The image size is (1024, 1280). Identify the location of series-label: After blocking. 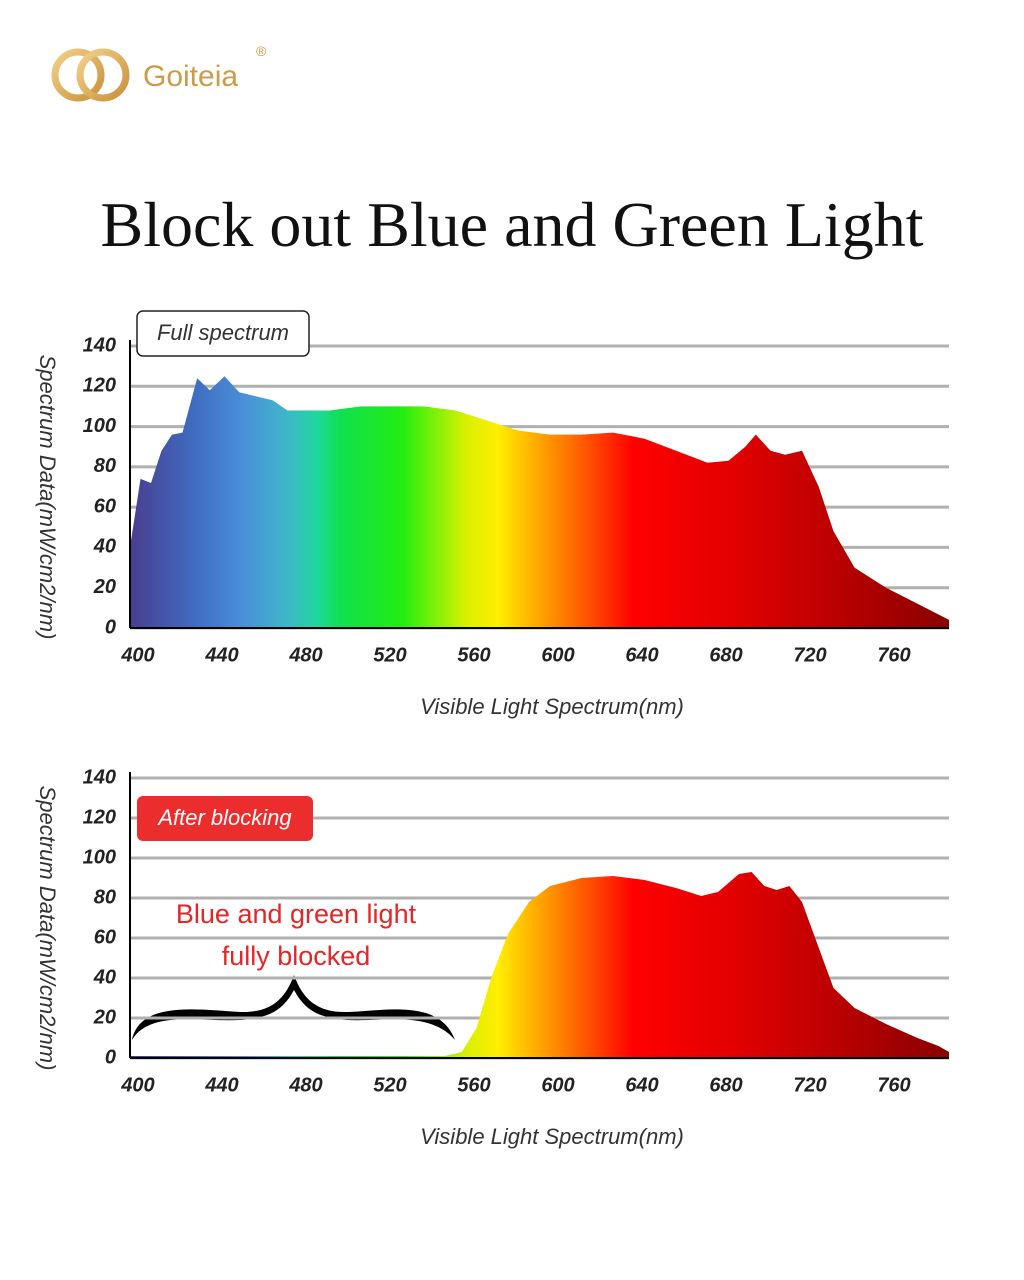
(224, 817).